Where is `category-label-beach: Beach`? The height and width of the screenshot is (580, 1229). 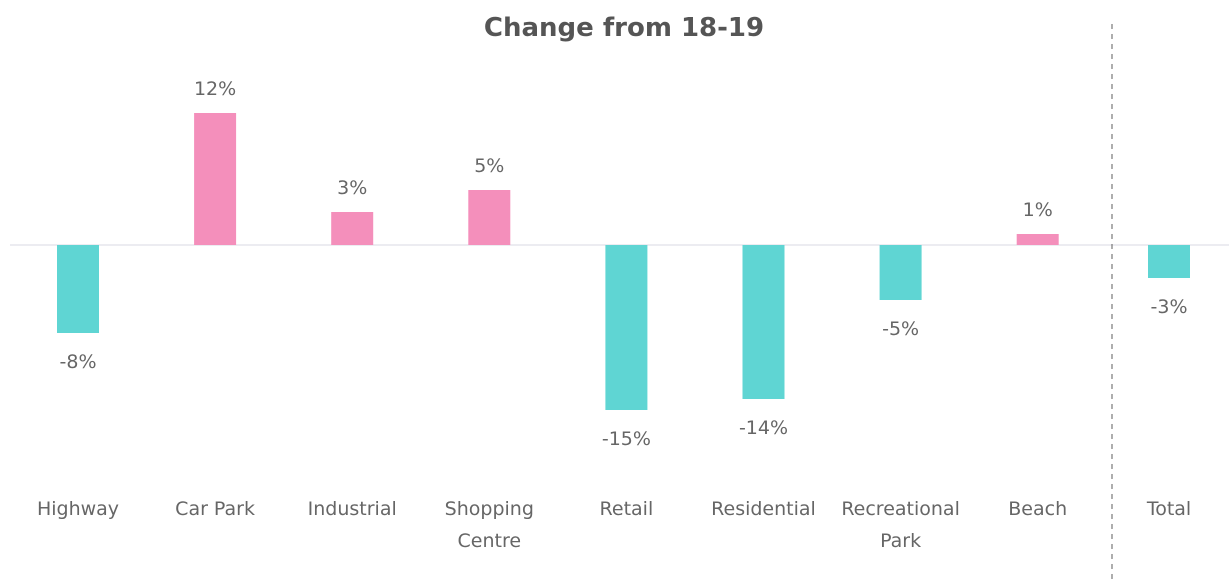 category-label-beach: Beach is located at coordinates (1037, 509).